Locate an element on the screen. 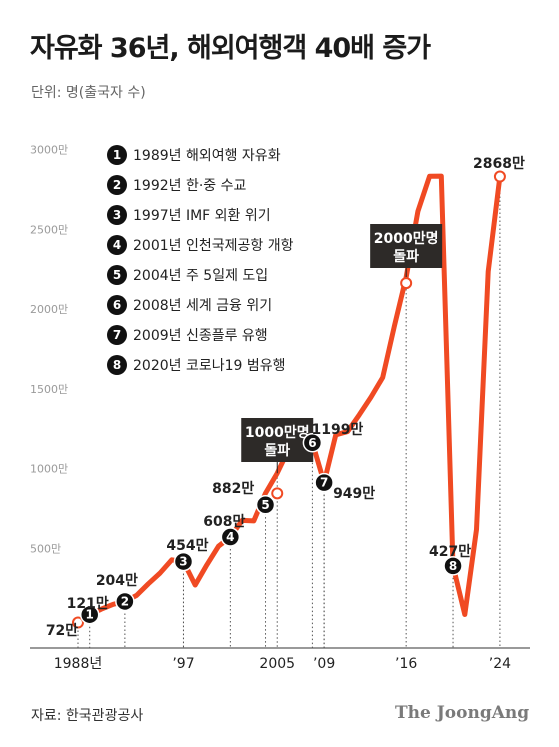 Image resolution: width=559 pixels, height=747 pixels. data-label: 1199만 is located at coordinates (337, 430).